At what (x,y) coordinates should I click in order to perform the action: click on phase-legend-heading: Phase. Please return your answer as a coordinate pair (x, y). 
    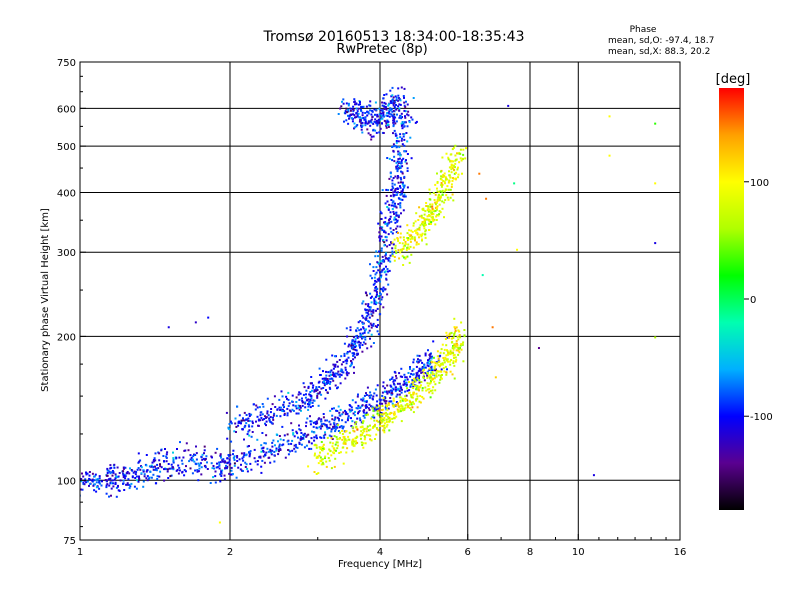
    Looking at the image, I should click on (643, 30).